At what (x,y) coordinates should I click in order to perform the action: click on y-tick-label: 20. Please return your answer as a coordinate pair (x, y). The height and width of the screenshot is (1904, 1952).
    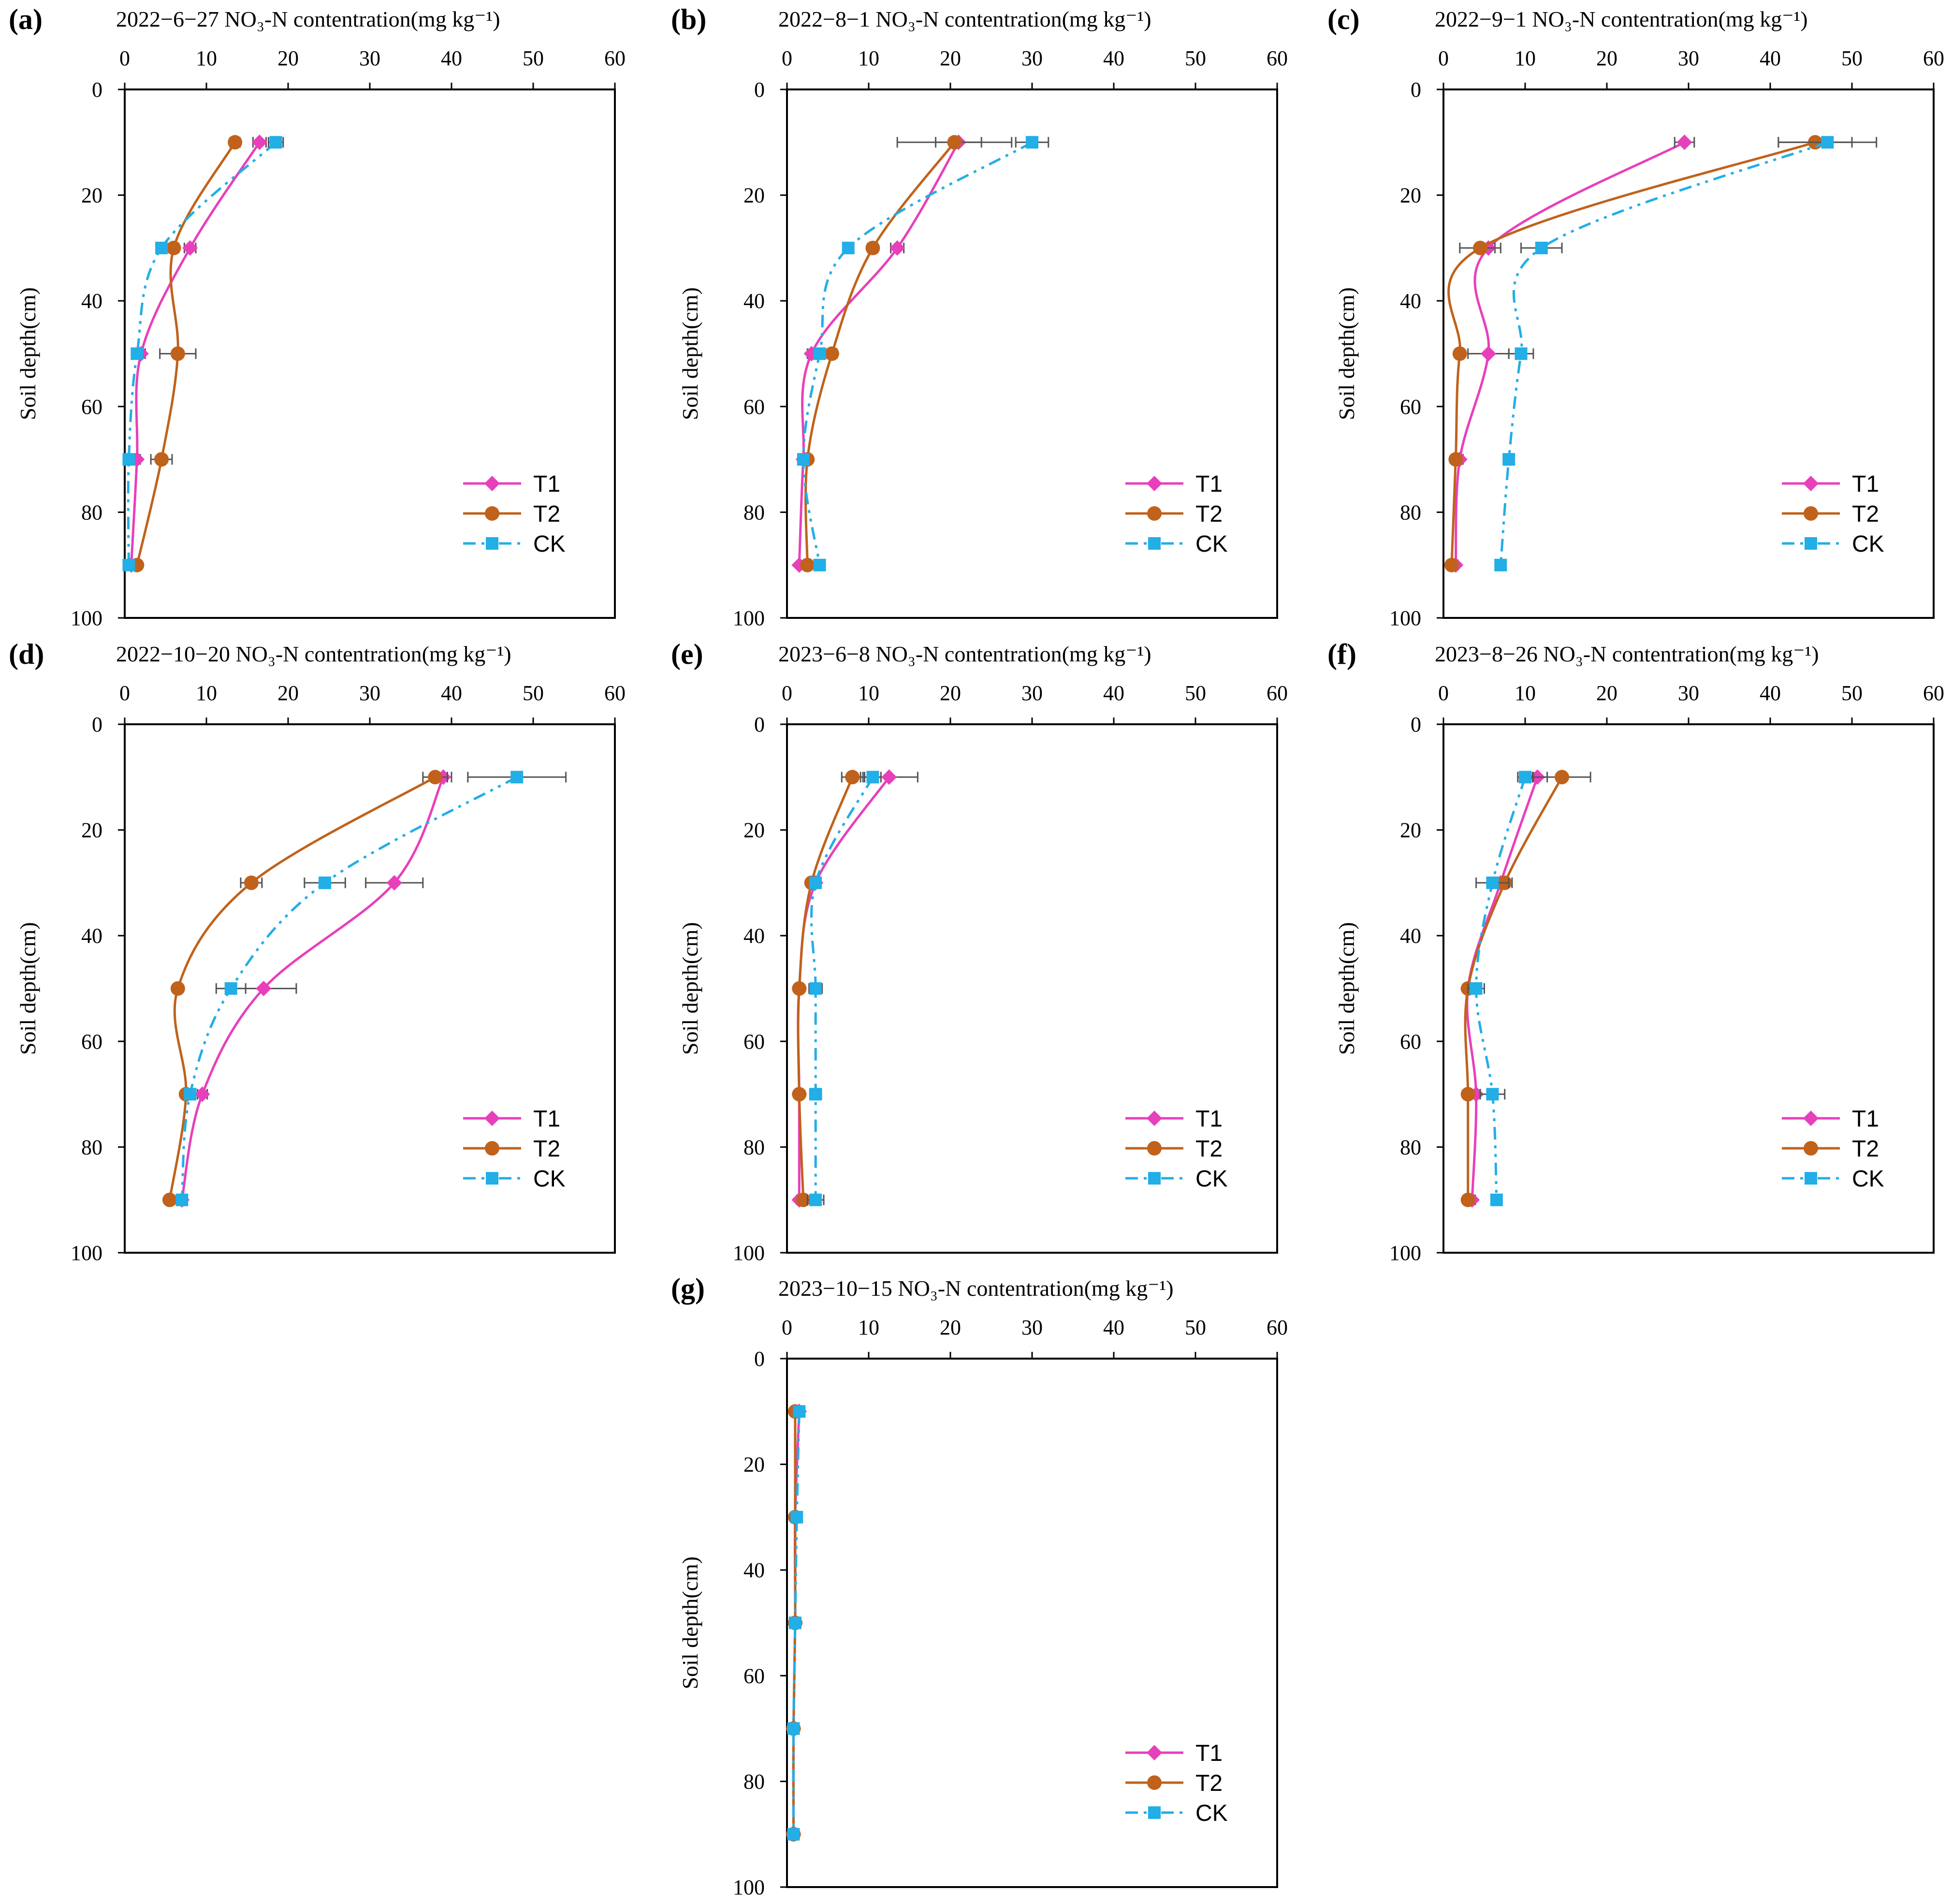
    Looking at the image, I should click on (91, 831).